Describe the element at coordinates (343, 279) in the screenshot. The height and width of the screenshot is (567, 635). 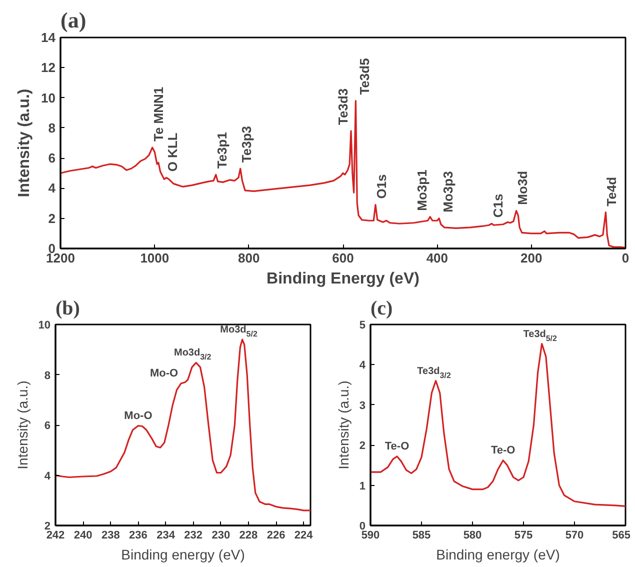
I see `x-axis-title: Binding Energy (eV)` at that location.